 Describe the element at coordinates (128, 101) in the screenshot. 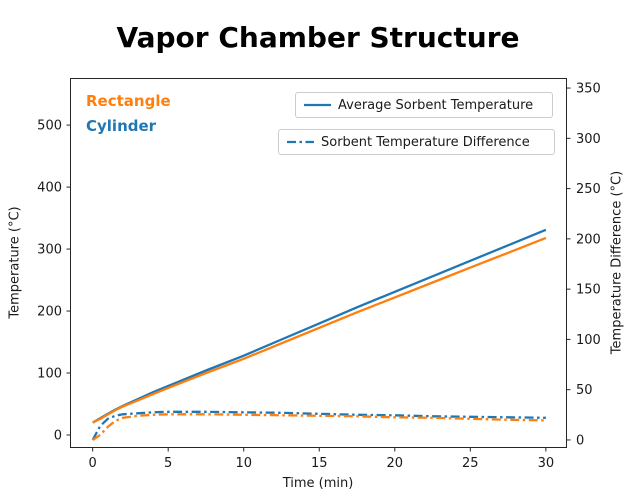

I see `annotation-rectangle: Rectangle` at that location.